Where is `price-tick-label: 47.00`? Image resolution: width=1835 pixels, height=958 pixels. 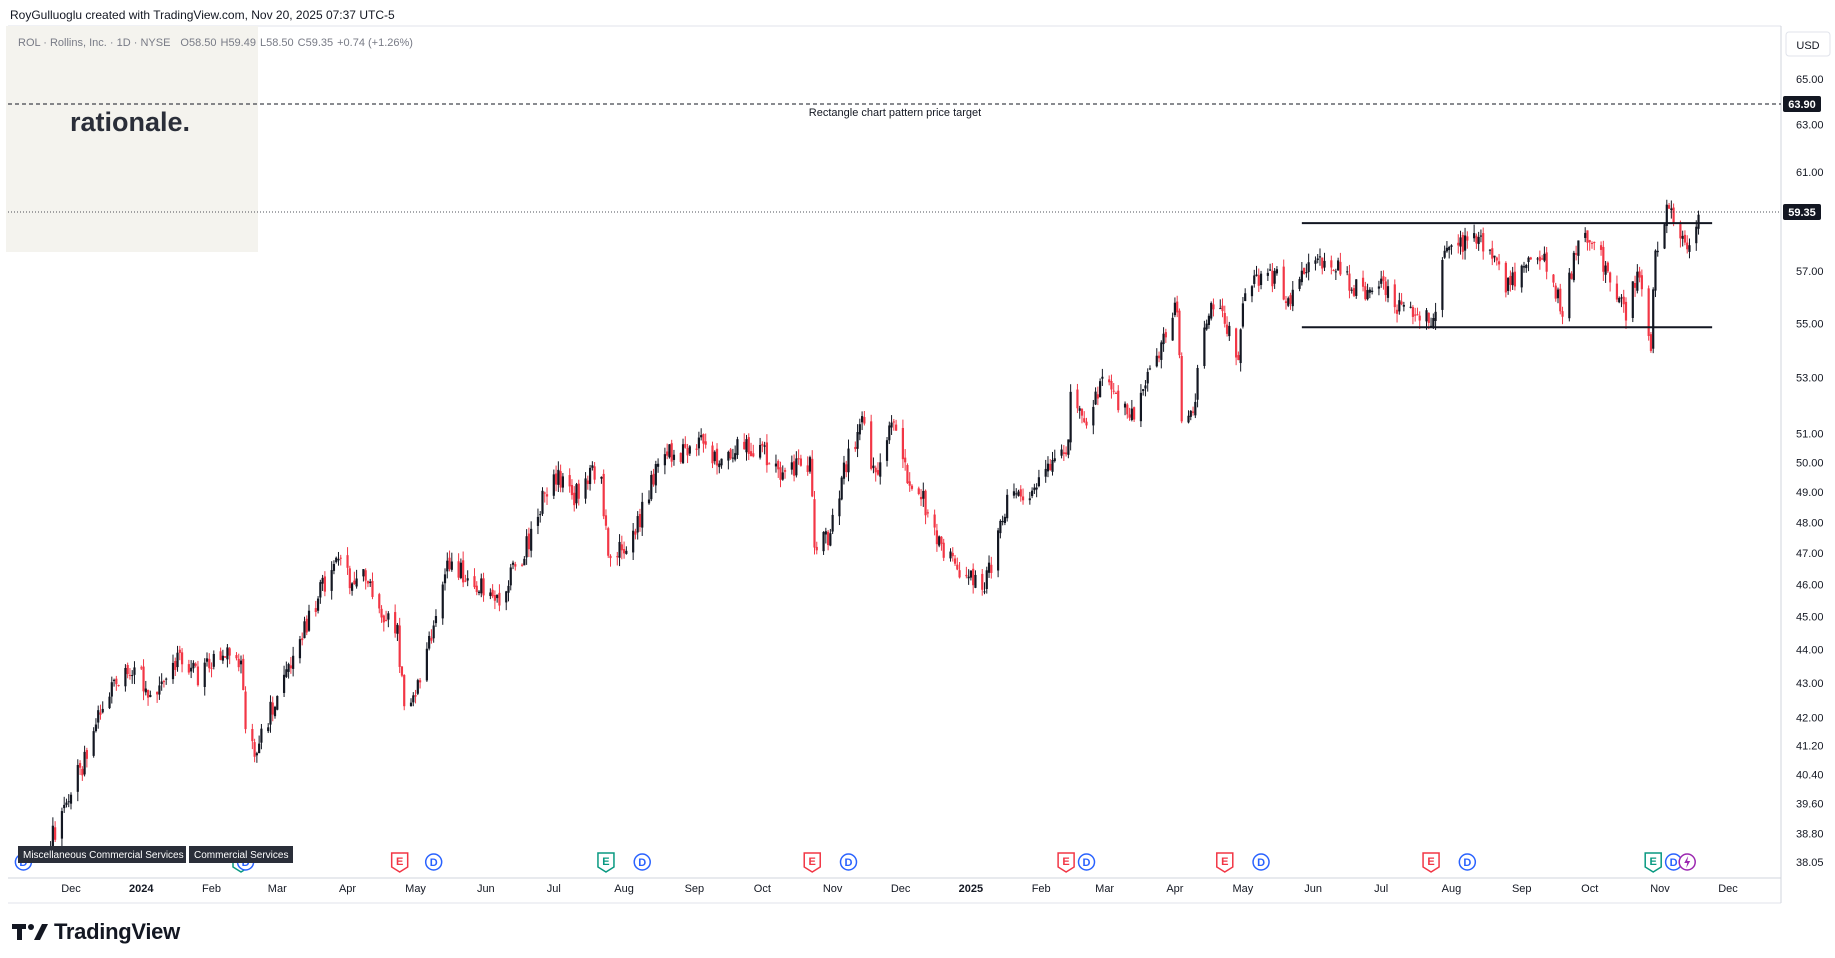
price-tick-label: 47.00 is located at coordinates (1810, 554).